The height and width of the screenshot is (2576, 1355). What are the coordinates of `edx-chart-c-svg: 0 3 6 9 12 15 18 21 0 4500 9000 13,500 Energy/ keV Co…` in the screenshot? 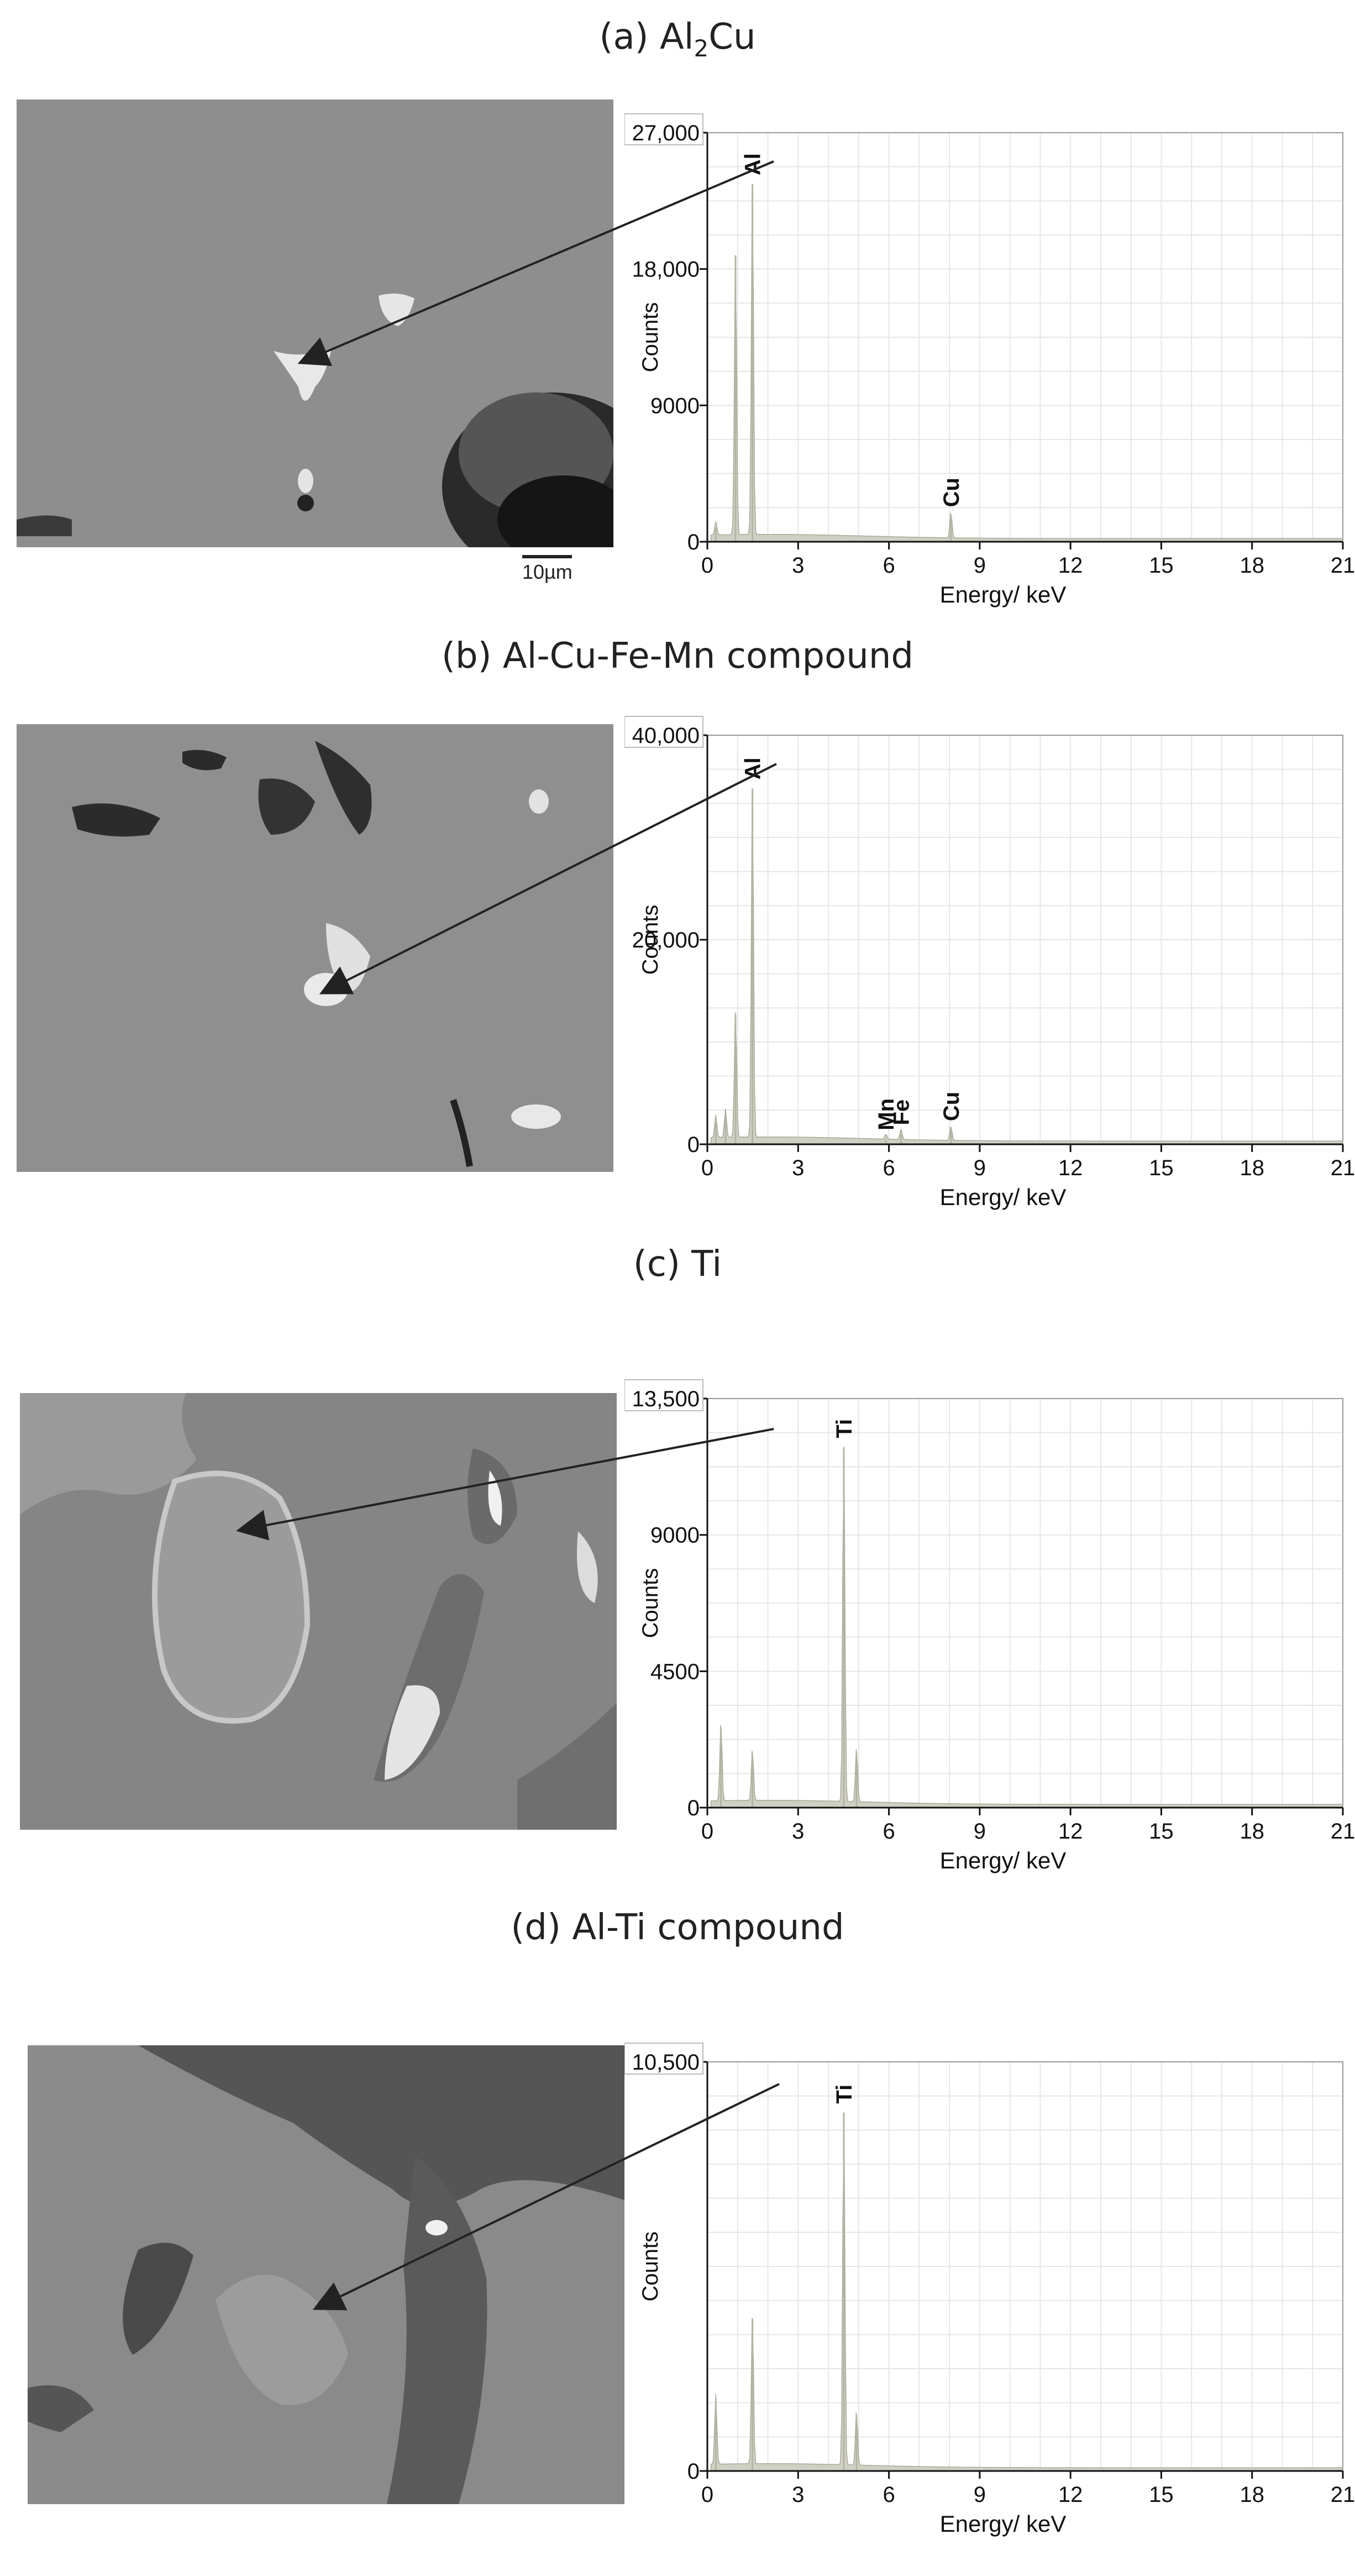 It's located at (989, 1626).